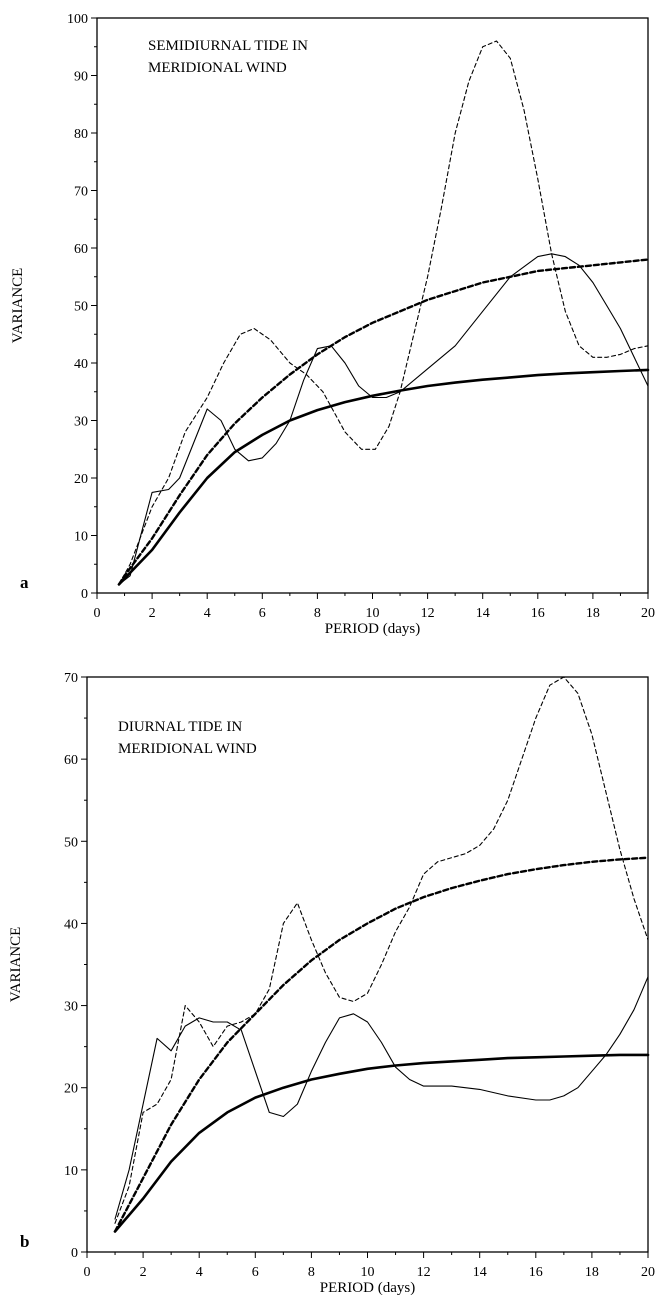  I want to click on panel-label: a, so click(24, 582).